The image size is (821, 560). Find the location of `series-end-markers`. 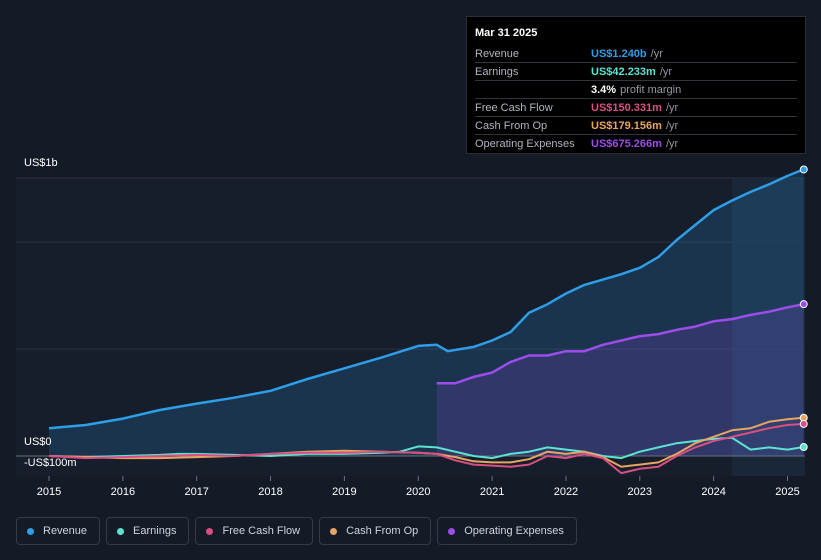

series-end-markers is located at coordinates (803, 308).